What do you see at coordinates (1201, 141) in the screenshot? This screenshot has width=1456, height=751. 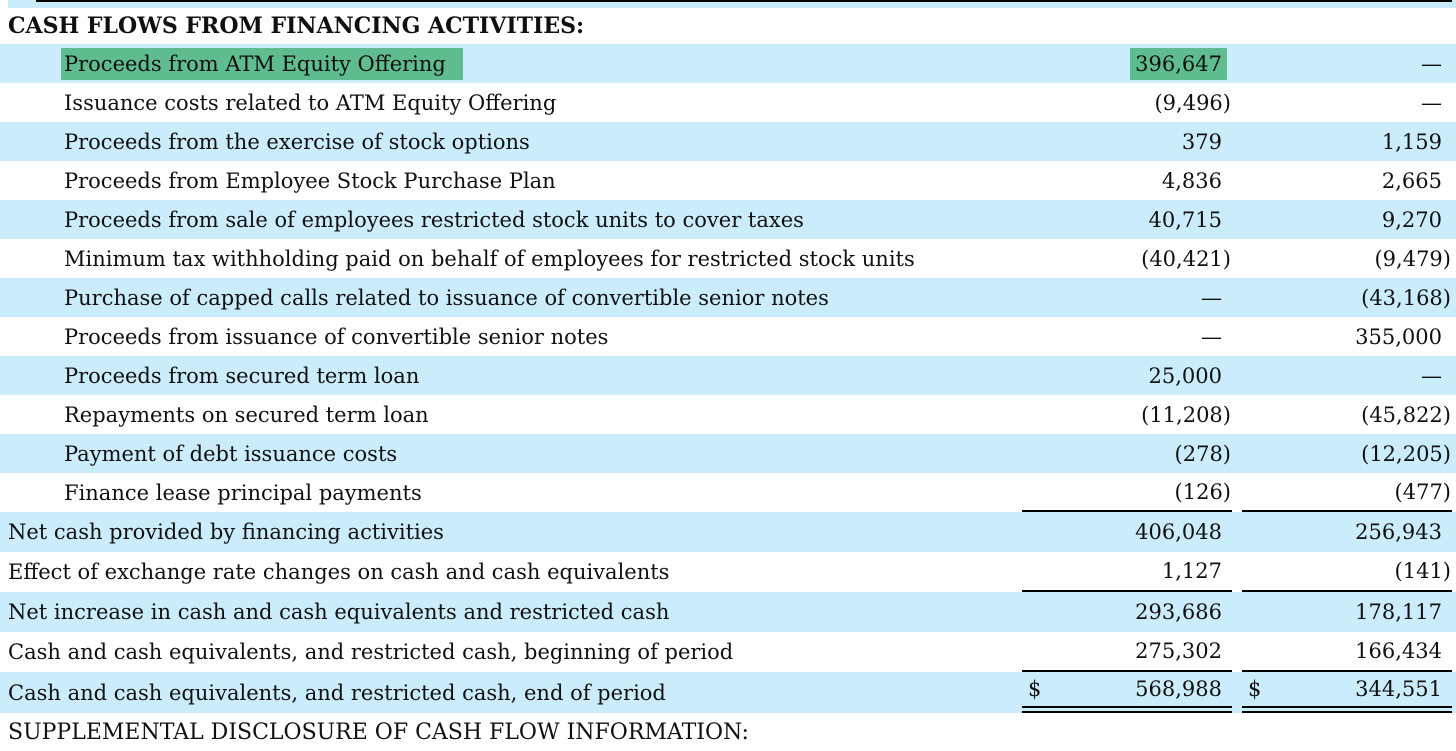 I see `value-column-1-text: 379` at bounding box center [1201, 141].